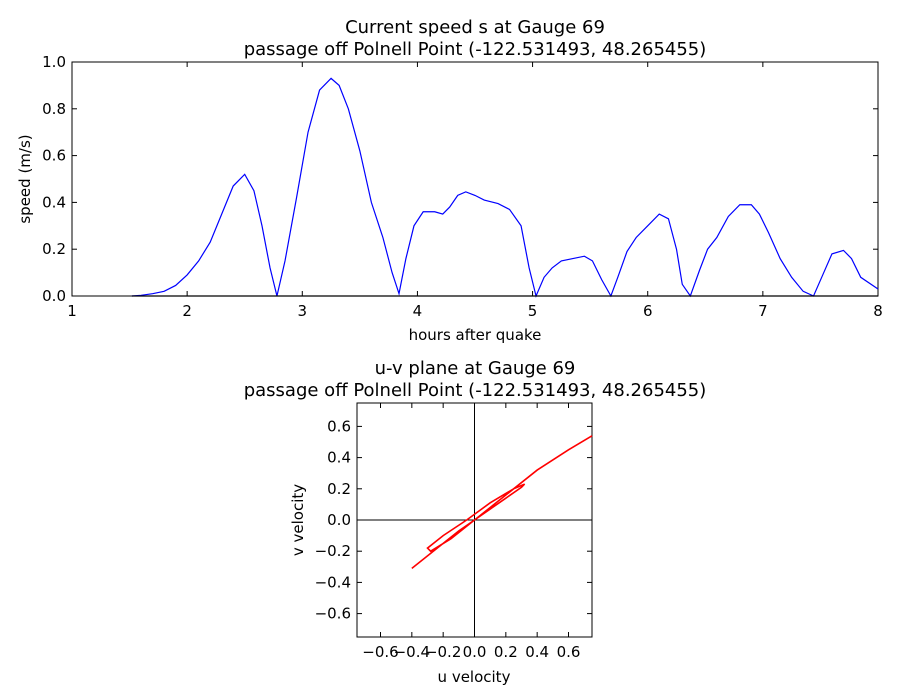 The width and height of the screenshot is (900, 700). Describe the element at coordinates (303, 311) in the screenshot. I see `x-tick-label: 3` at that location.